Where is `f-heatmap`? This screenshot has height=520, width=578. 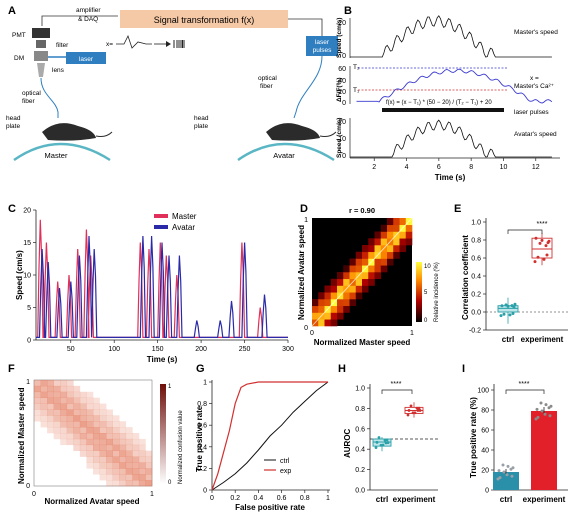 f-heatmap is located at coordinates (93, 433).